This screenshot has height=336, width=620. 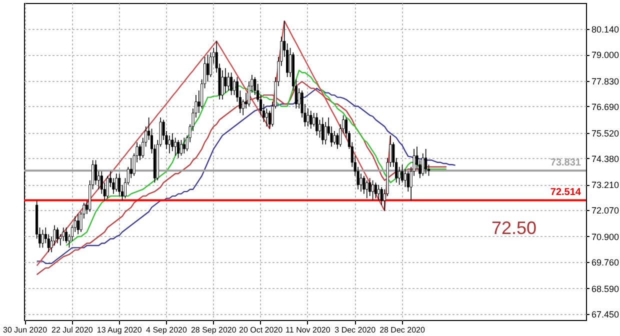 What do you see at coordinates (606, 185) in the screenshot?
I see `y-tick-label: 73.210` at bounding box center [606, 185].